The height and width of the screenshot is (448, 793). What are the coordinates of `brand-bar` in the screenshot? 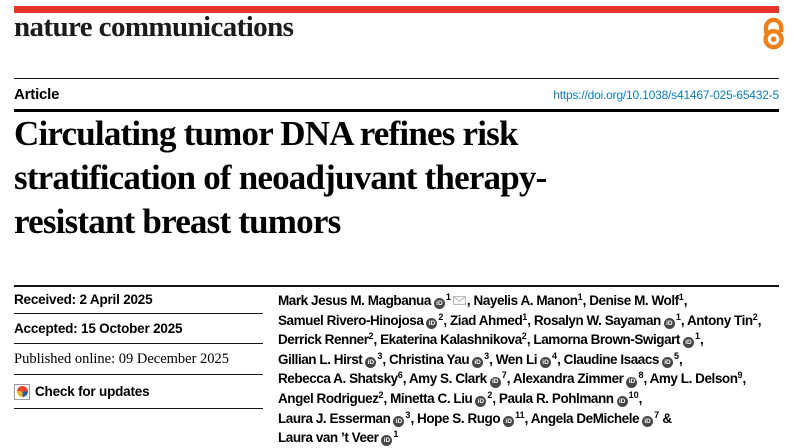 It's located at (396, 9).